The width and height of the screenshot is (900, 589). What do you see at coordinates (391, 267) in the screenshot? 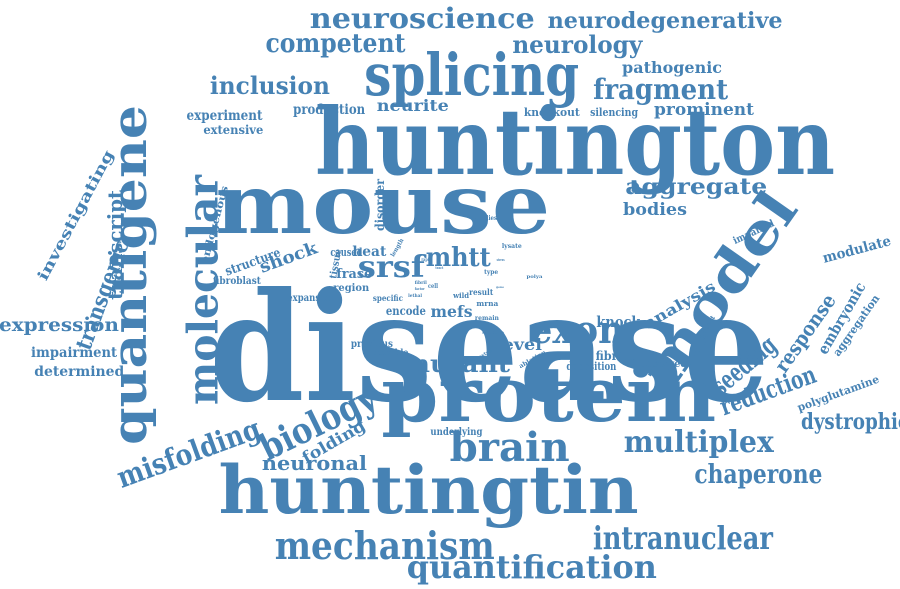
I see `word-srsf: srsf` at bounding box center [391, 267].